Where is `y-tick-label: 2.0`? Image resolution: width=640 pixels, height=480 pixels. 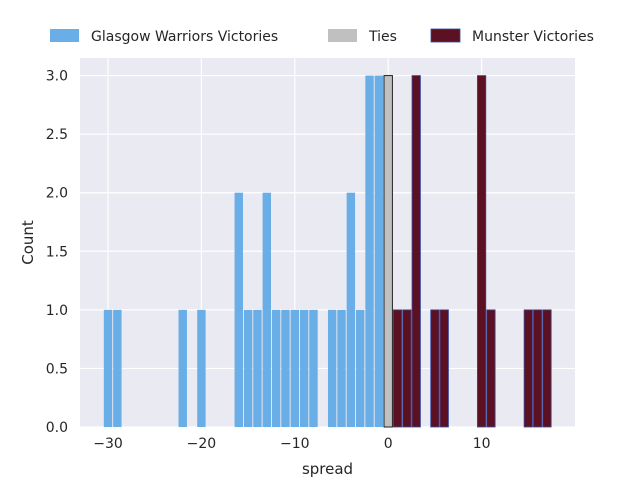
y-tick-label: 2.0 is located at coordinates (57, 194).